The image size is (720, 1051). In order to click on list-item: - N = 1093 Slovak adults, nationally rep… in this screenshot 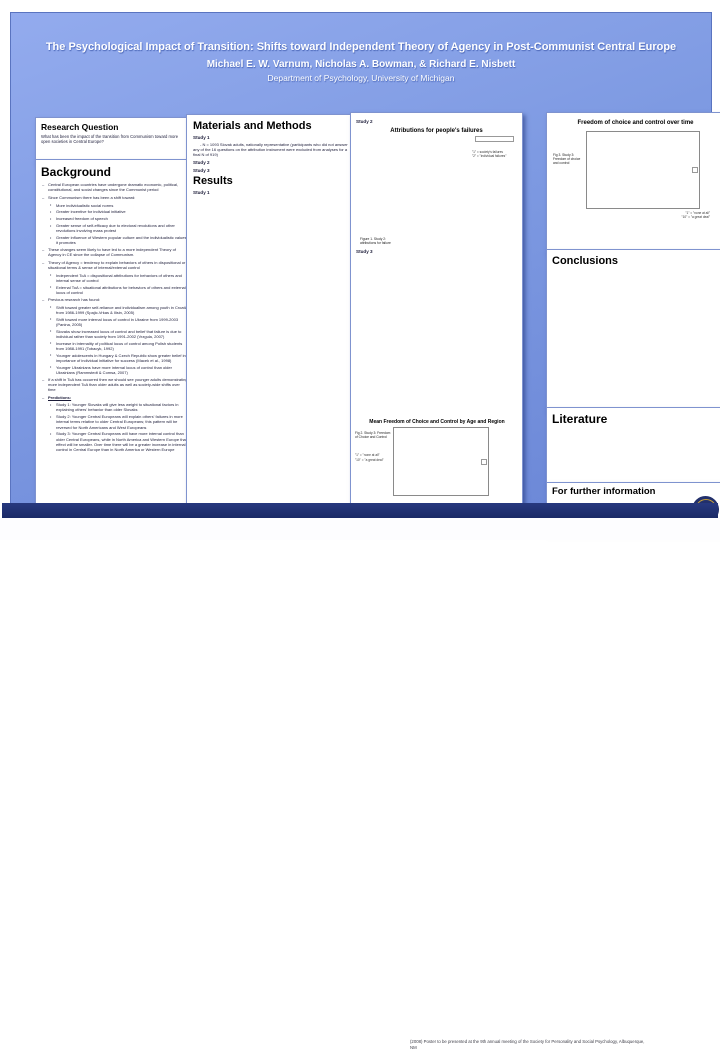, I will do `click(270, 149)`.